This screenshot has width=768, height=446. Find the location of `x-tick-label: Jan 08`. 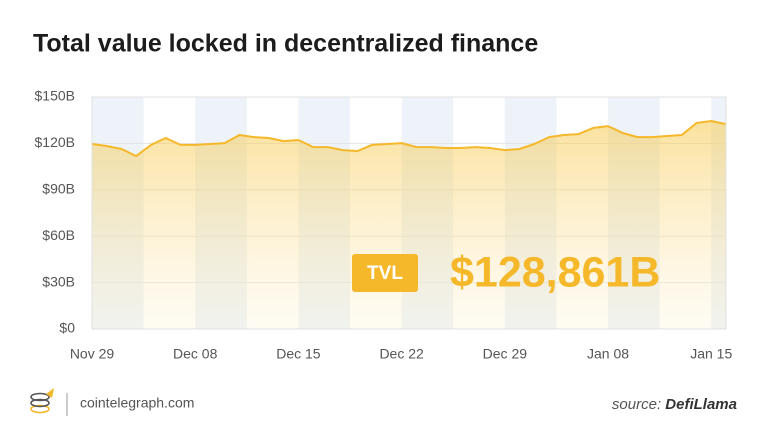

x-tick-label: Jan 08 is located at coordinates (608, 354).